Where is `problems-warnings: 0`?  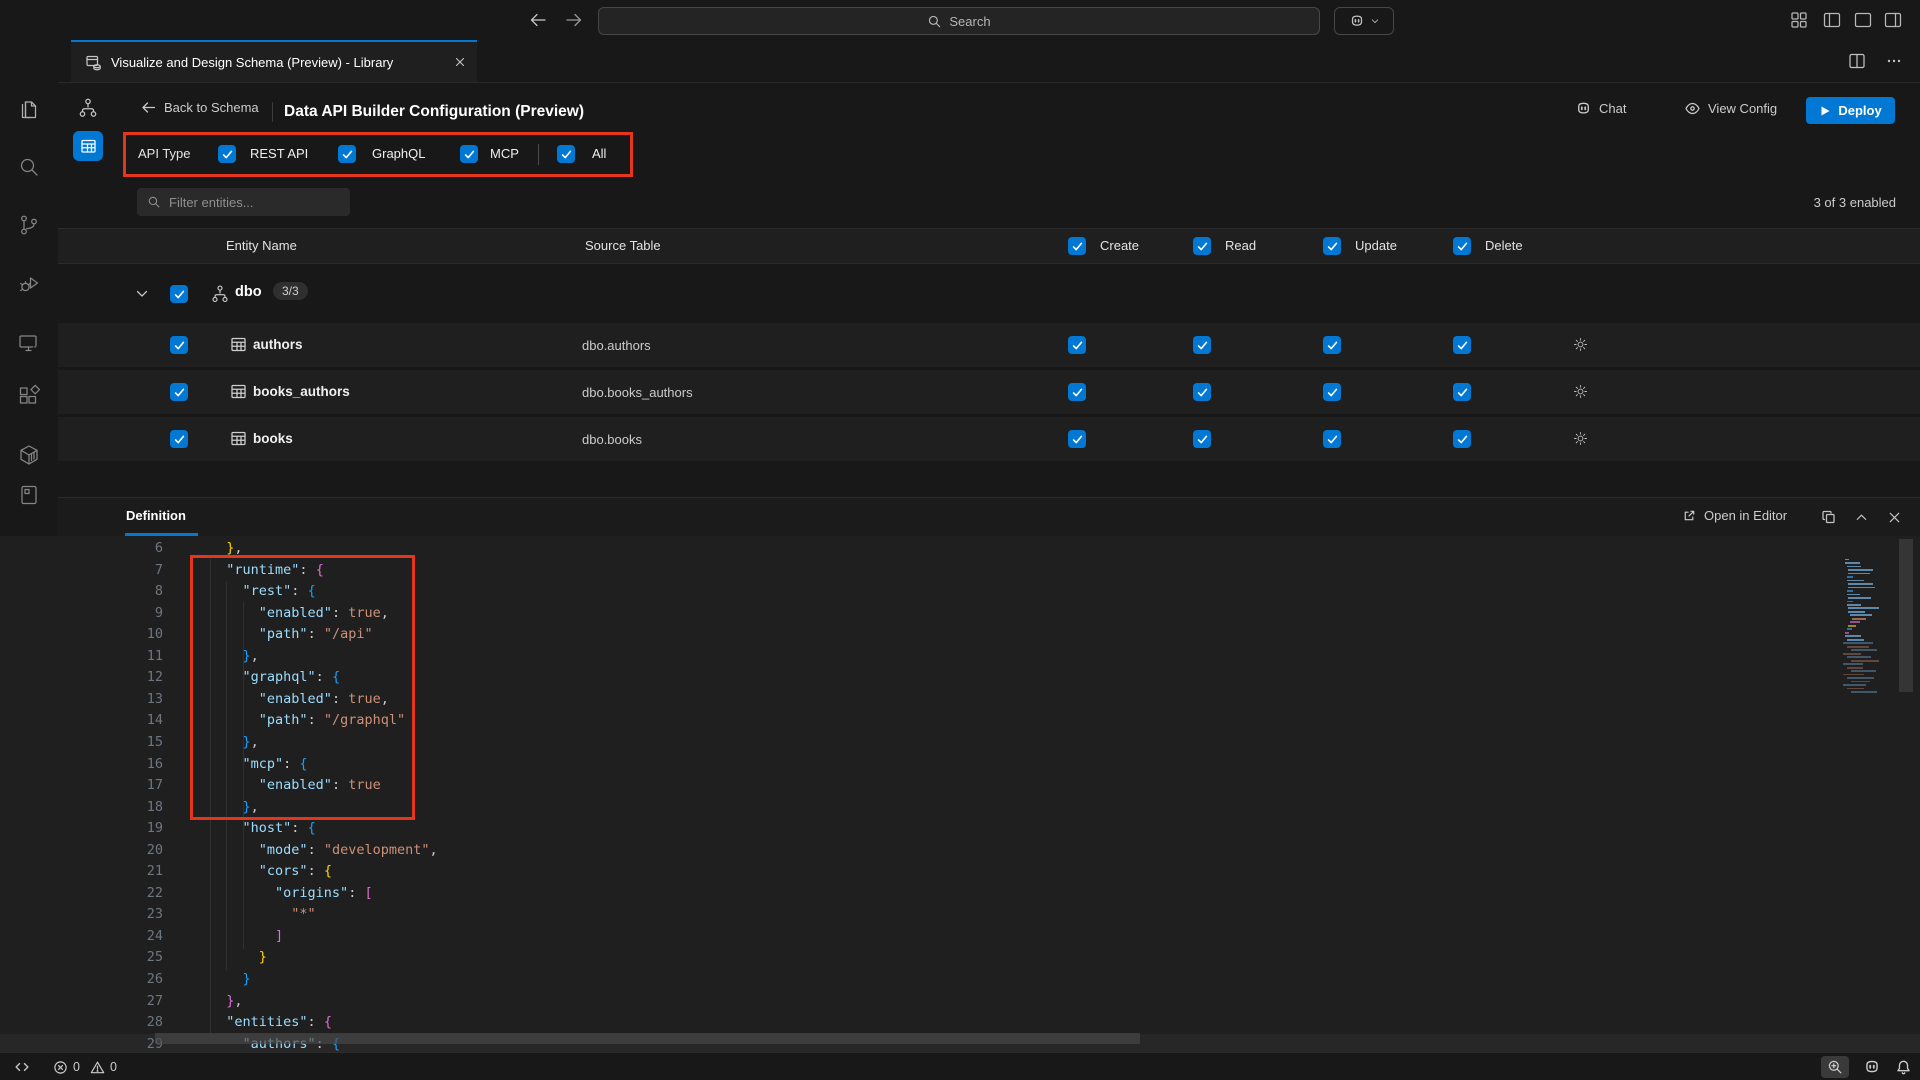
problems-warnings: 0 is located at coordinates (103, 1067).